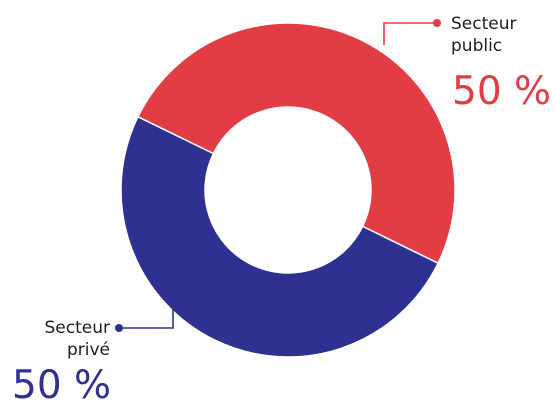 The width and height of the screenshot is (554, 408). I want to click on slice-value-public: 50 %, so click(502, 91).